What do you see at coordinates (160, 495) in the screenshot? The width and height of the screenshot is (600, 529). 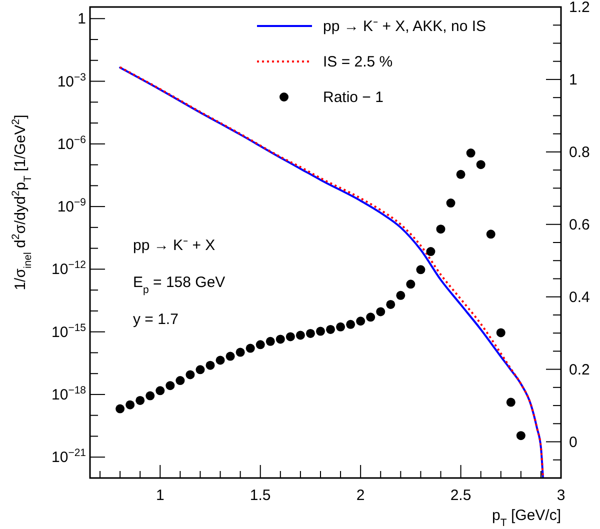 I see `x-tick-label: 1` at bounding box center [160, 495].